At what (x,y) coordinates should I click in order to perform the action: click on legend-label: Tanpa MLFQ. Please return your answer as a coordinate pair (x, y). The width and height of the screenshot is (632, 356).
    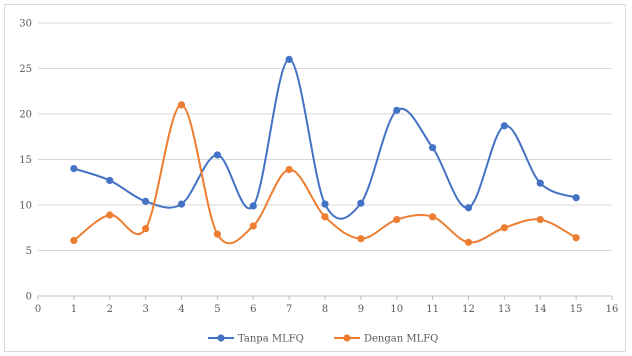
    Looking at the image, I should click on (271, 339).